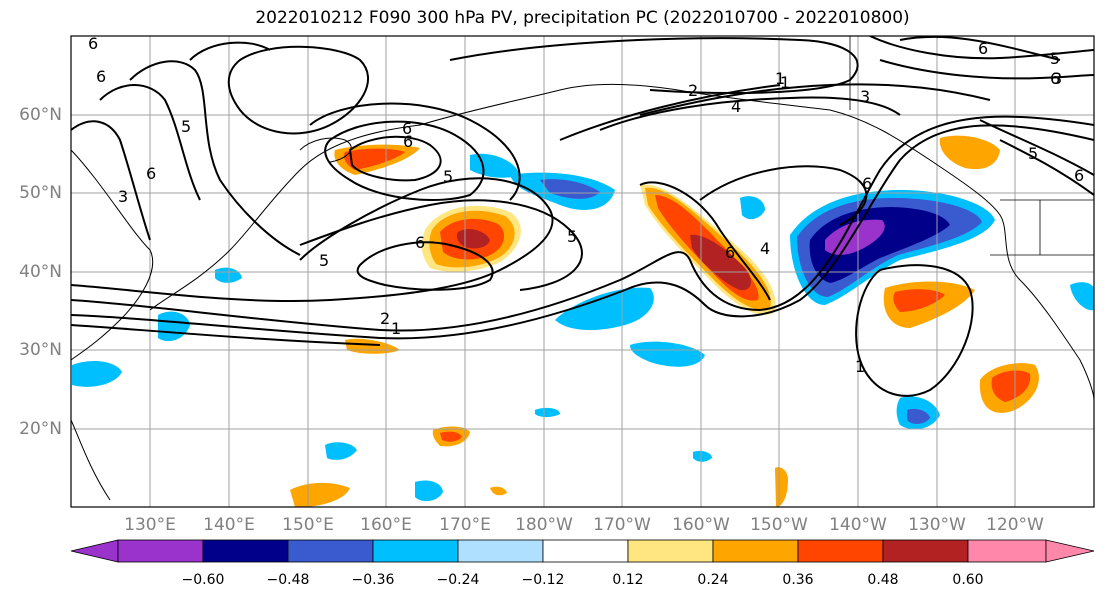 The width and height of the screenshot is (1105, 601). What do you see at coordinates (628, 580) in the screenshot?
I see `colorbar-tick-label: 0.12` at bounding box center [628, 580].